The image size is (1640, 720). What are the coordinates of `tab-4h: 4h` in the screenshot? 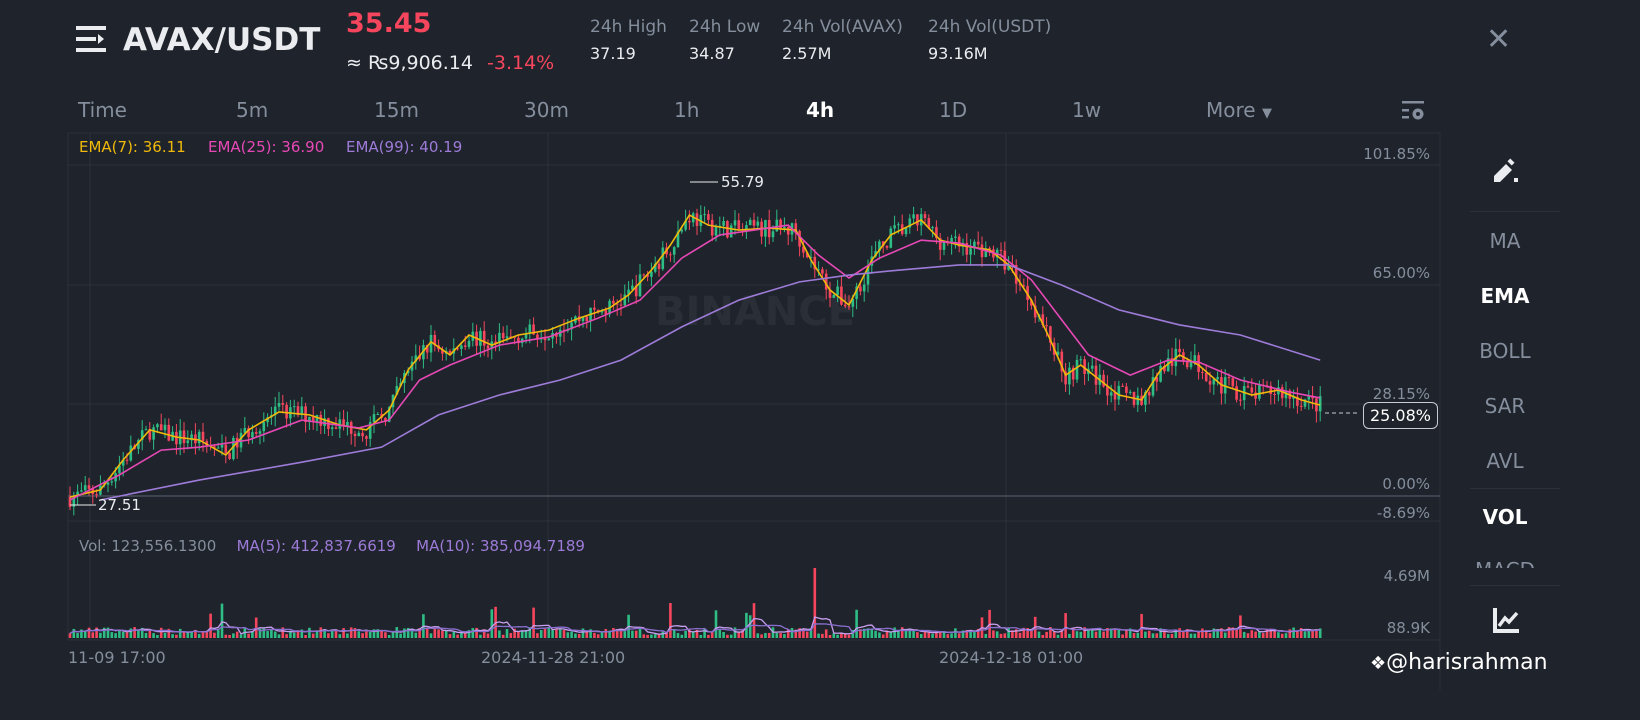 It's located at (820, 110).